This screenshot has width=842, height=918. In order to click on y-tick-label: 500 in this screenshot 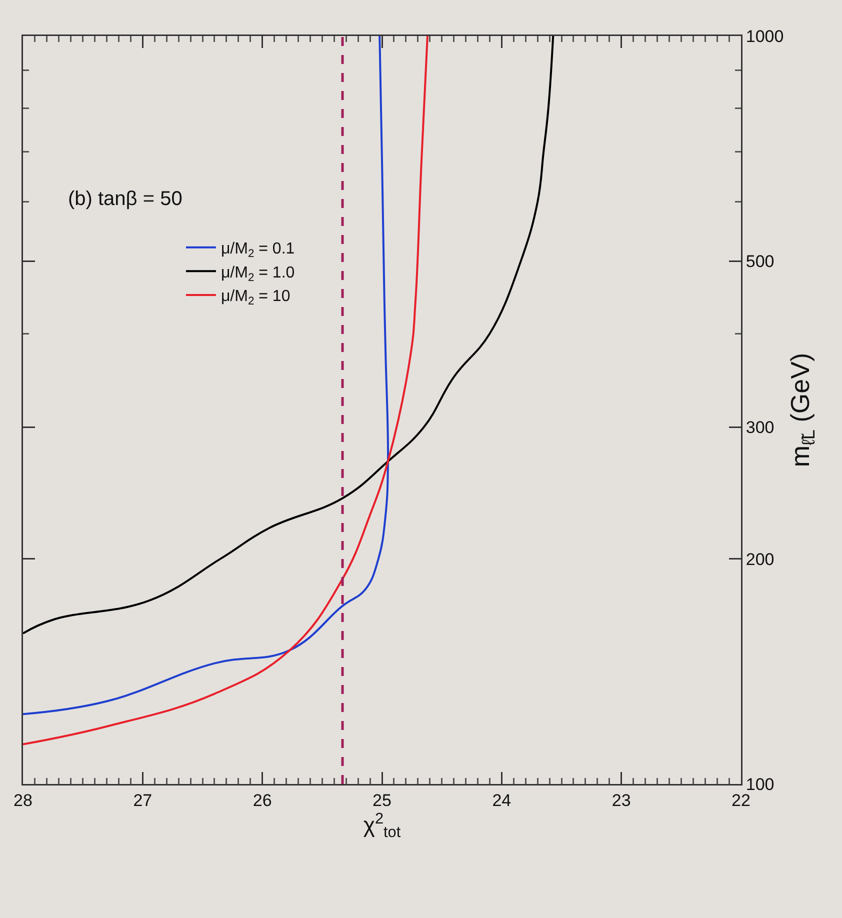, I will do `click(760, 262)`.